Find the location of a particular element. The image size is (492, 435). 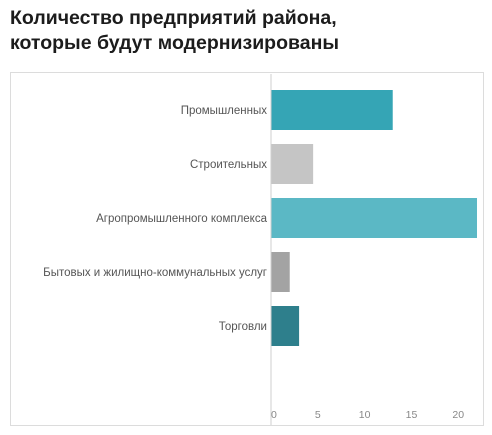

category-label-1: Промышленных is located at coordinates (224, 111).